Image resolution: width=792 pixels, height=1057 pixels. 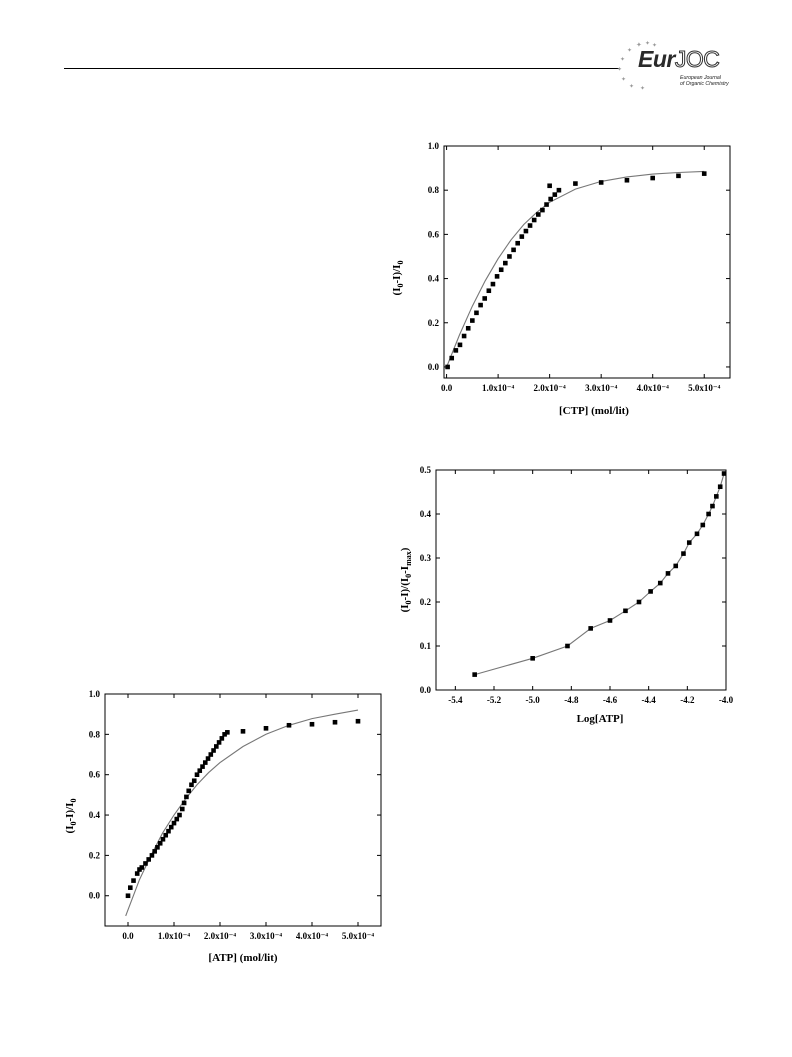 I want to click on y-tick-label: 0.8, so click(x=434, y=190).